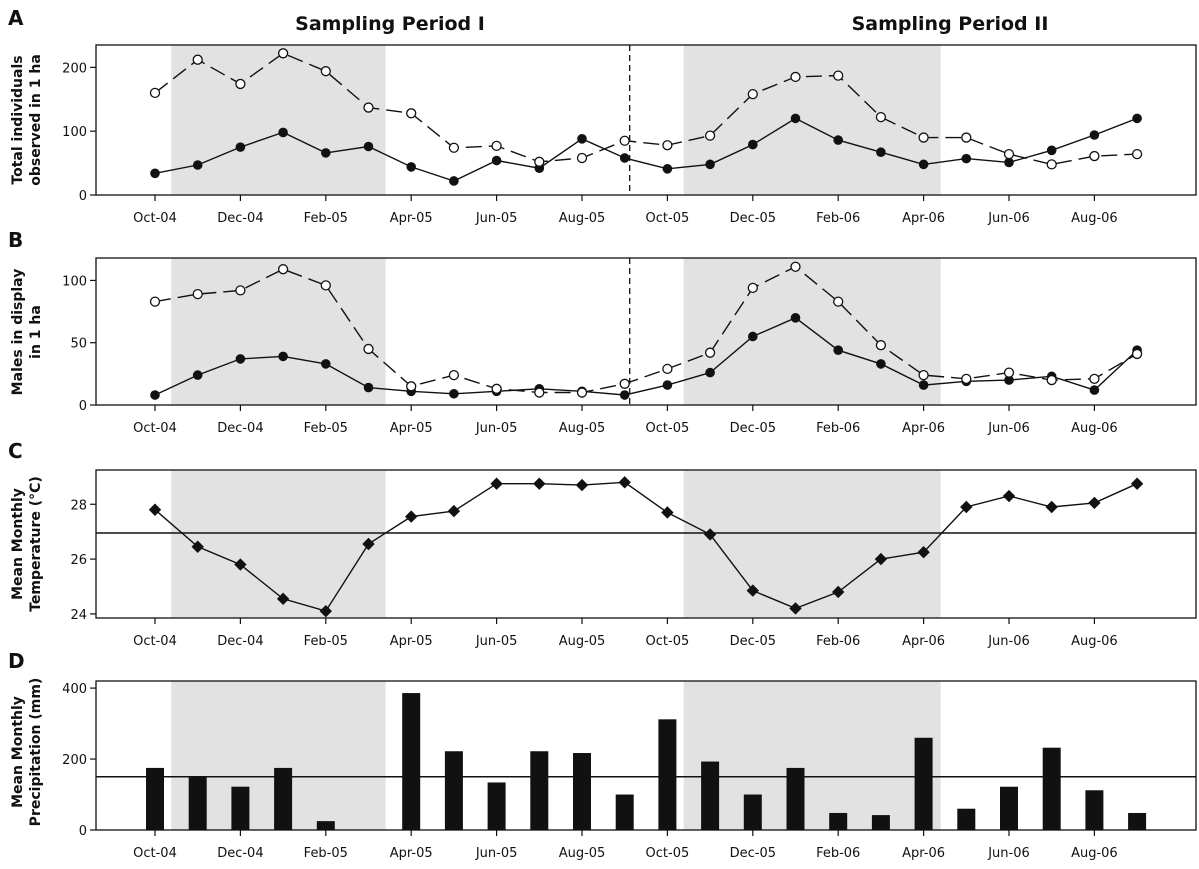 The height and width of the screenshot is (869, 1199). Describe the element at coordinates (240, 428) in the screenshot. I see `panel-b-xtick-label: Dec-04` at that location.